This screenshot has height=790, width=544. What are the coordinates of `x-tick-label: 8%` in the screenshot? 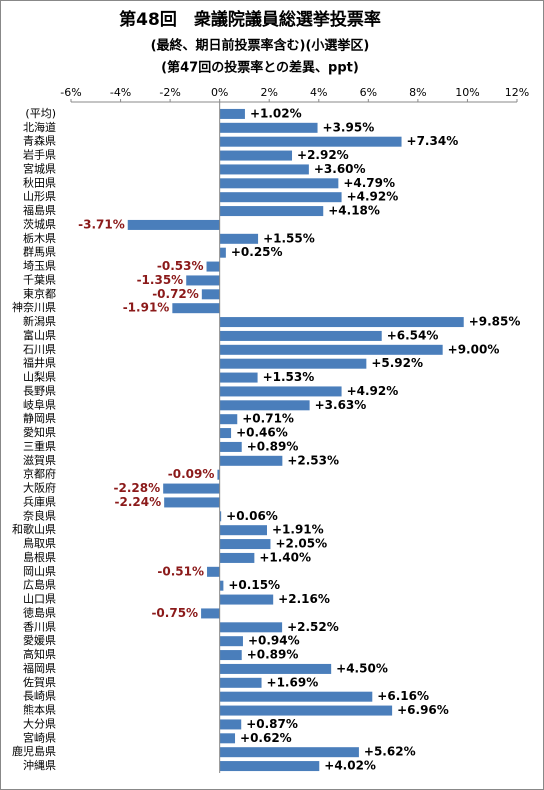 It's located at (417, 92).